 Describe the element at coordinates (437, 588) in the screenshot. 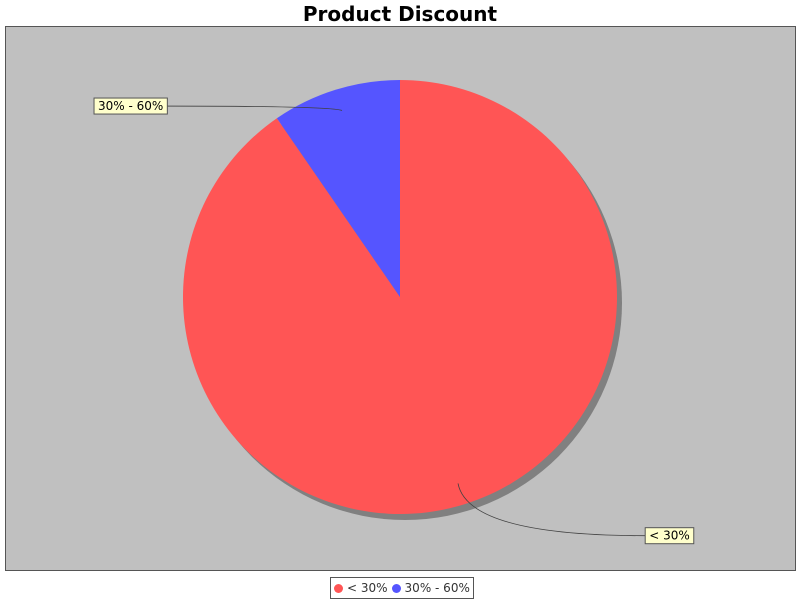

I see `legend-label: 30% - 60%` at that location.